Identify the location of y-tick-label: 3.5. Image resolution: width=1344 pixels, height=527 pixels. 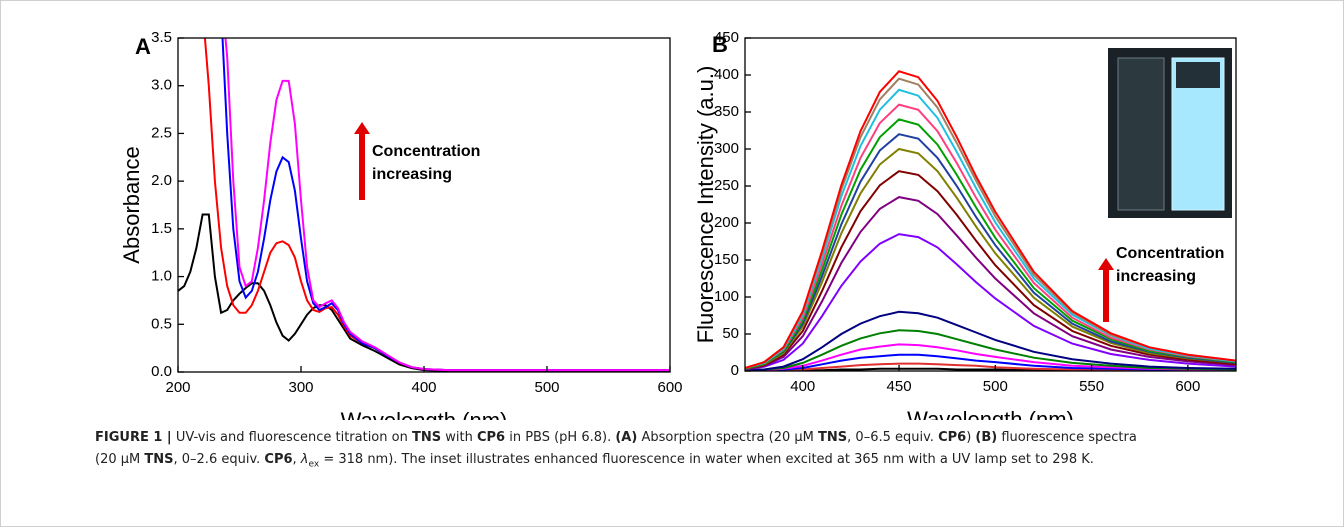
(161, 37).